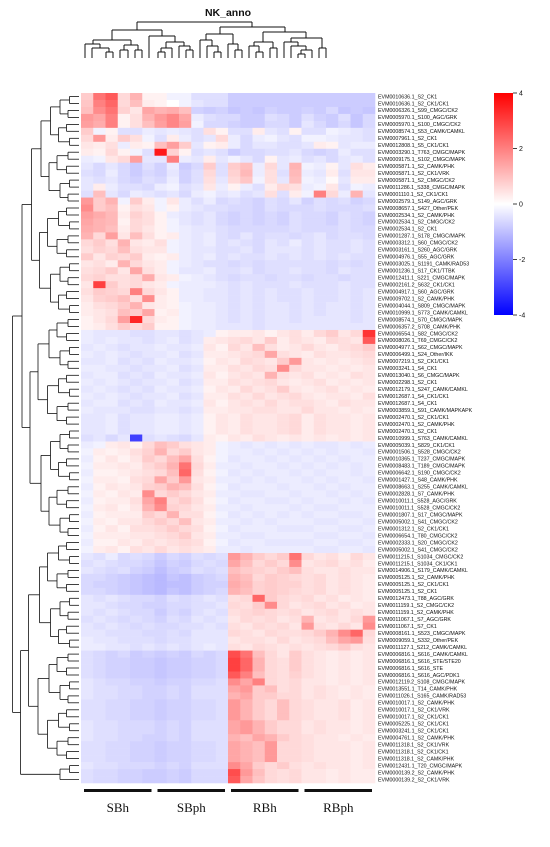  Describe the element at coordinates (423, 655) in the screenshot. I see `row-label: EVM0006816.1_S616_CAMK/CAMKL` at that location.